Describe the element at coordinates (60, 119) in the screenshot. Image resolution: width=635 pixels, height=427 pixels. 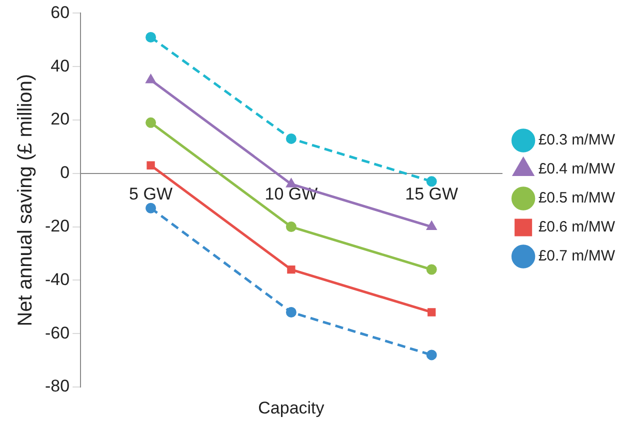
I see `y-tick-label: 20` at that location.